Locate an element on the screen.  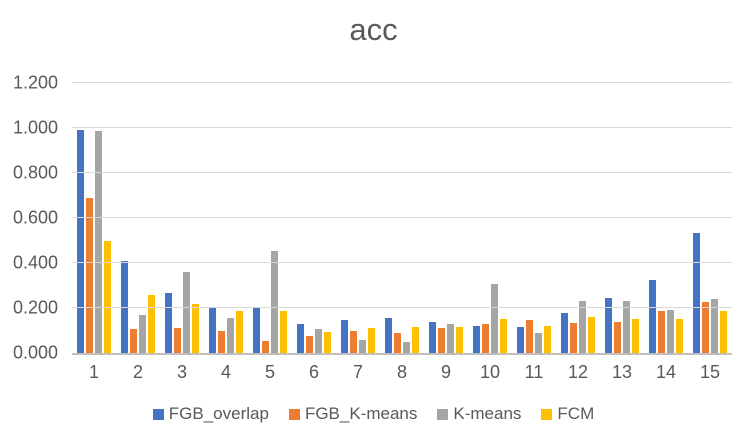
y-tick-label: 0.000 is located at coordinates (35, 352).